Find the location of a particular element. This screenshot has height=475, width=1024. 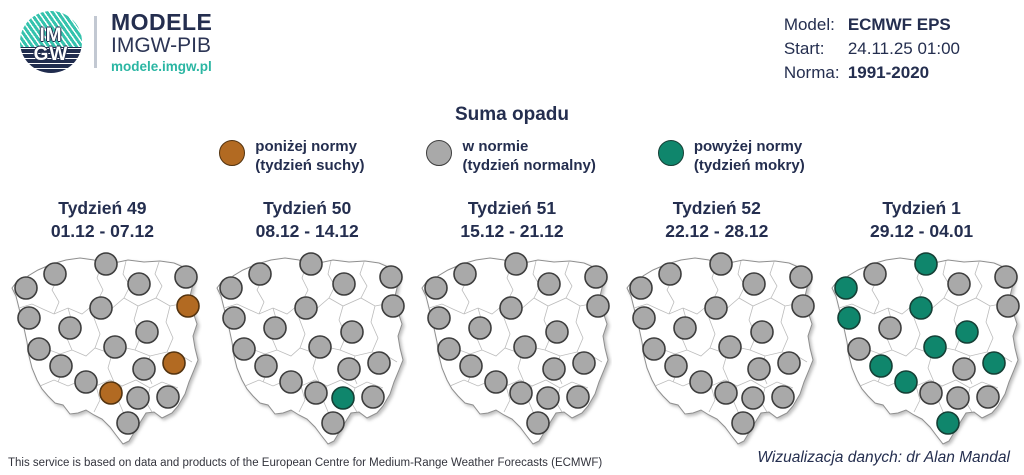

legend-label: powyżej normy (tydzień mokry) is located at coordinates (749, 156).